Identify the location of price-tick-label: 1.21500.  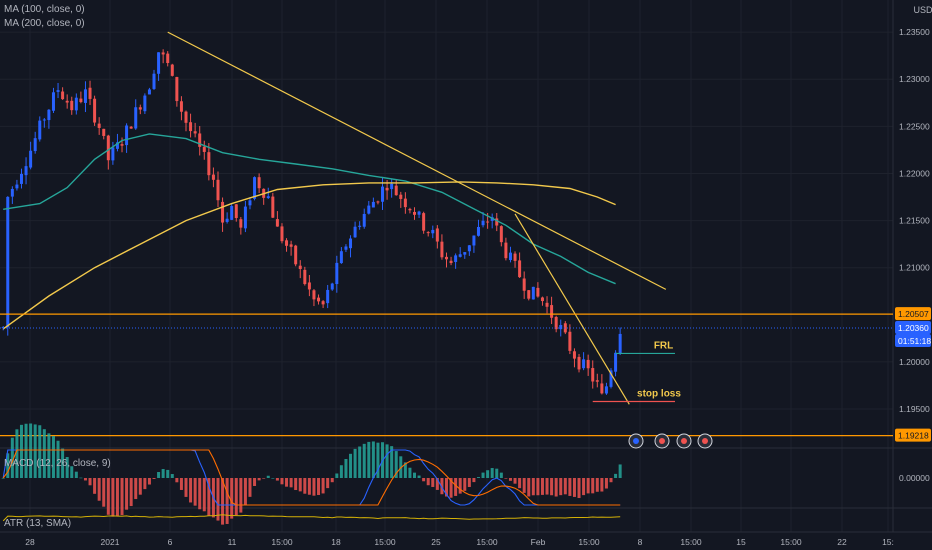
(914, 221).